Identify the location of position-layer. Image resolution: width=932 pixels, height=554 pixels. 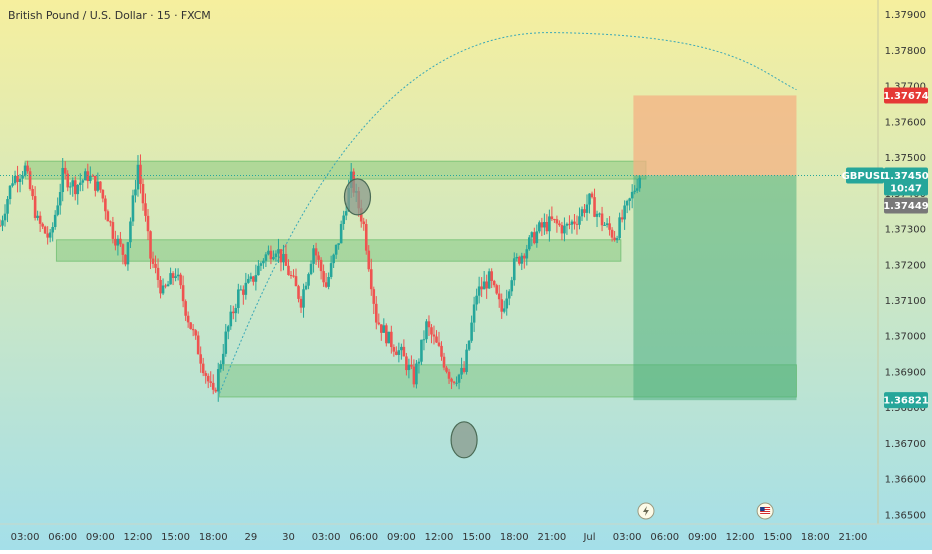
(715, 248).